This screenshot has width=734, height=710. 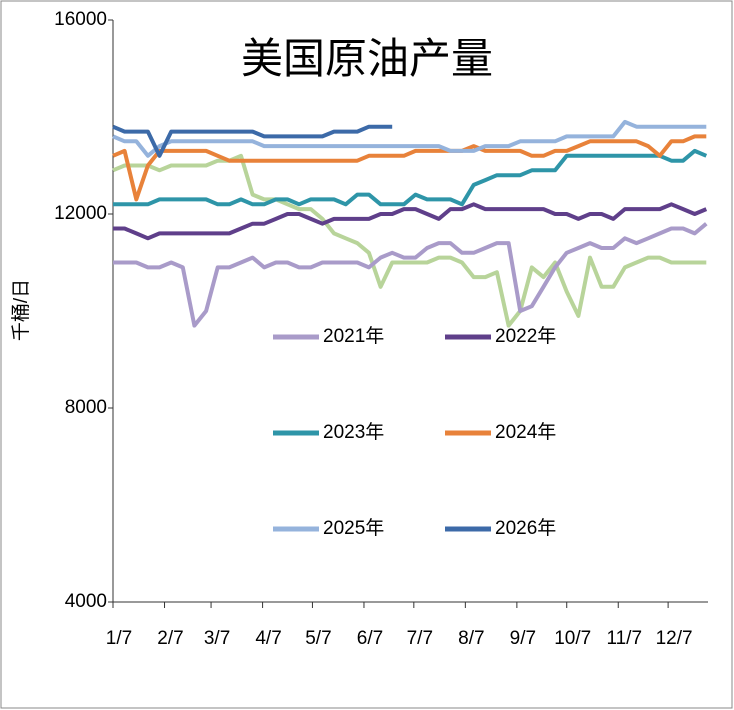 I want to click on x-tick-label: 6/7, so click(x=370, y=638).